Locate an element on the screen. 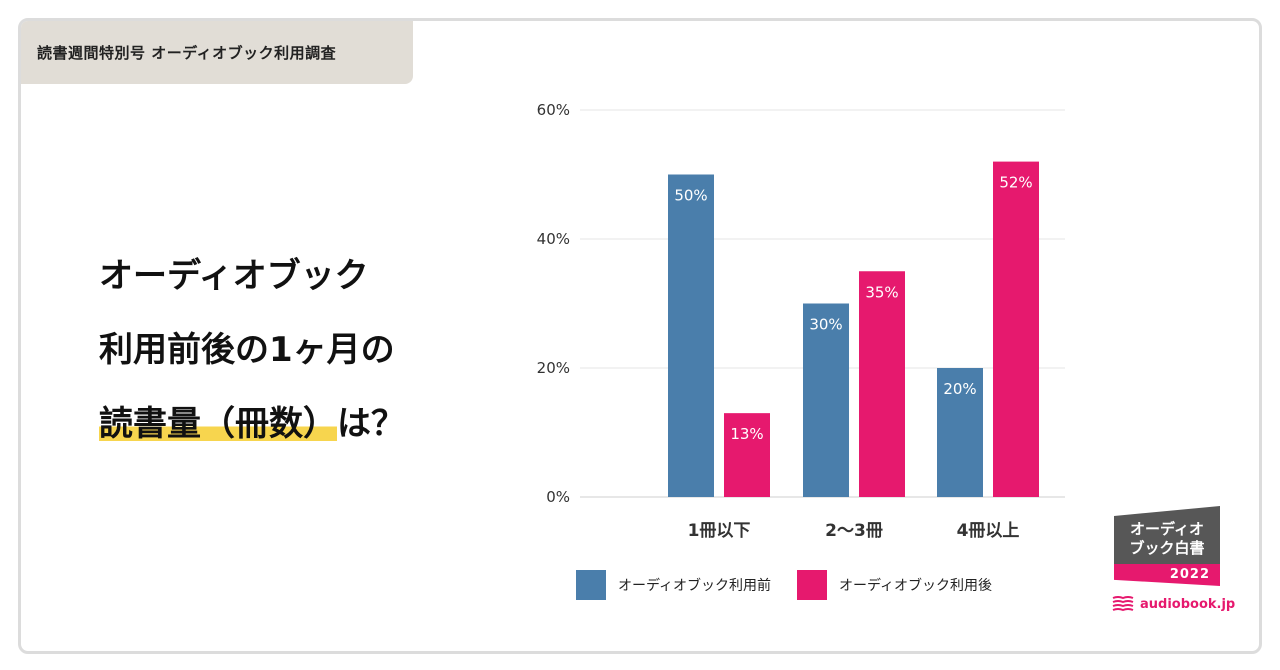  data-label-before-2: 20% is located at coordinates (959, 389).